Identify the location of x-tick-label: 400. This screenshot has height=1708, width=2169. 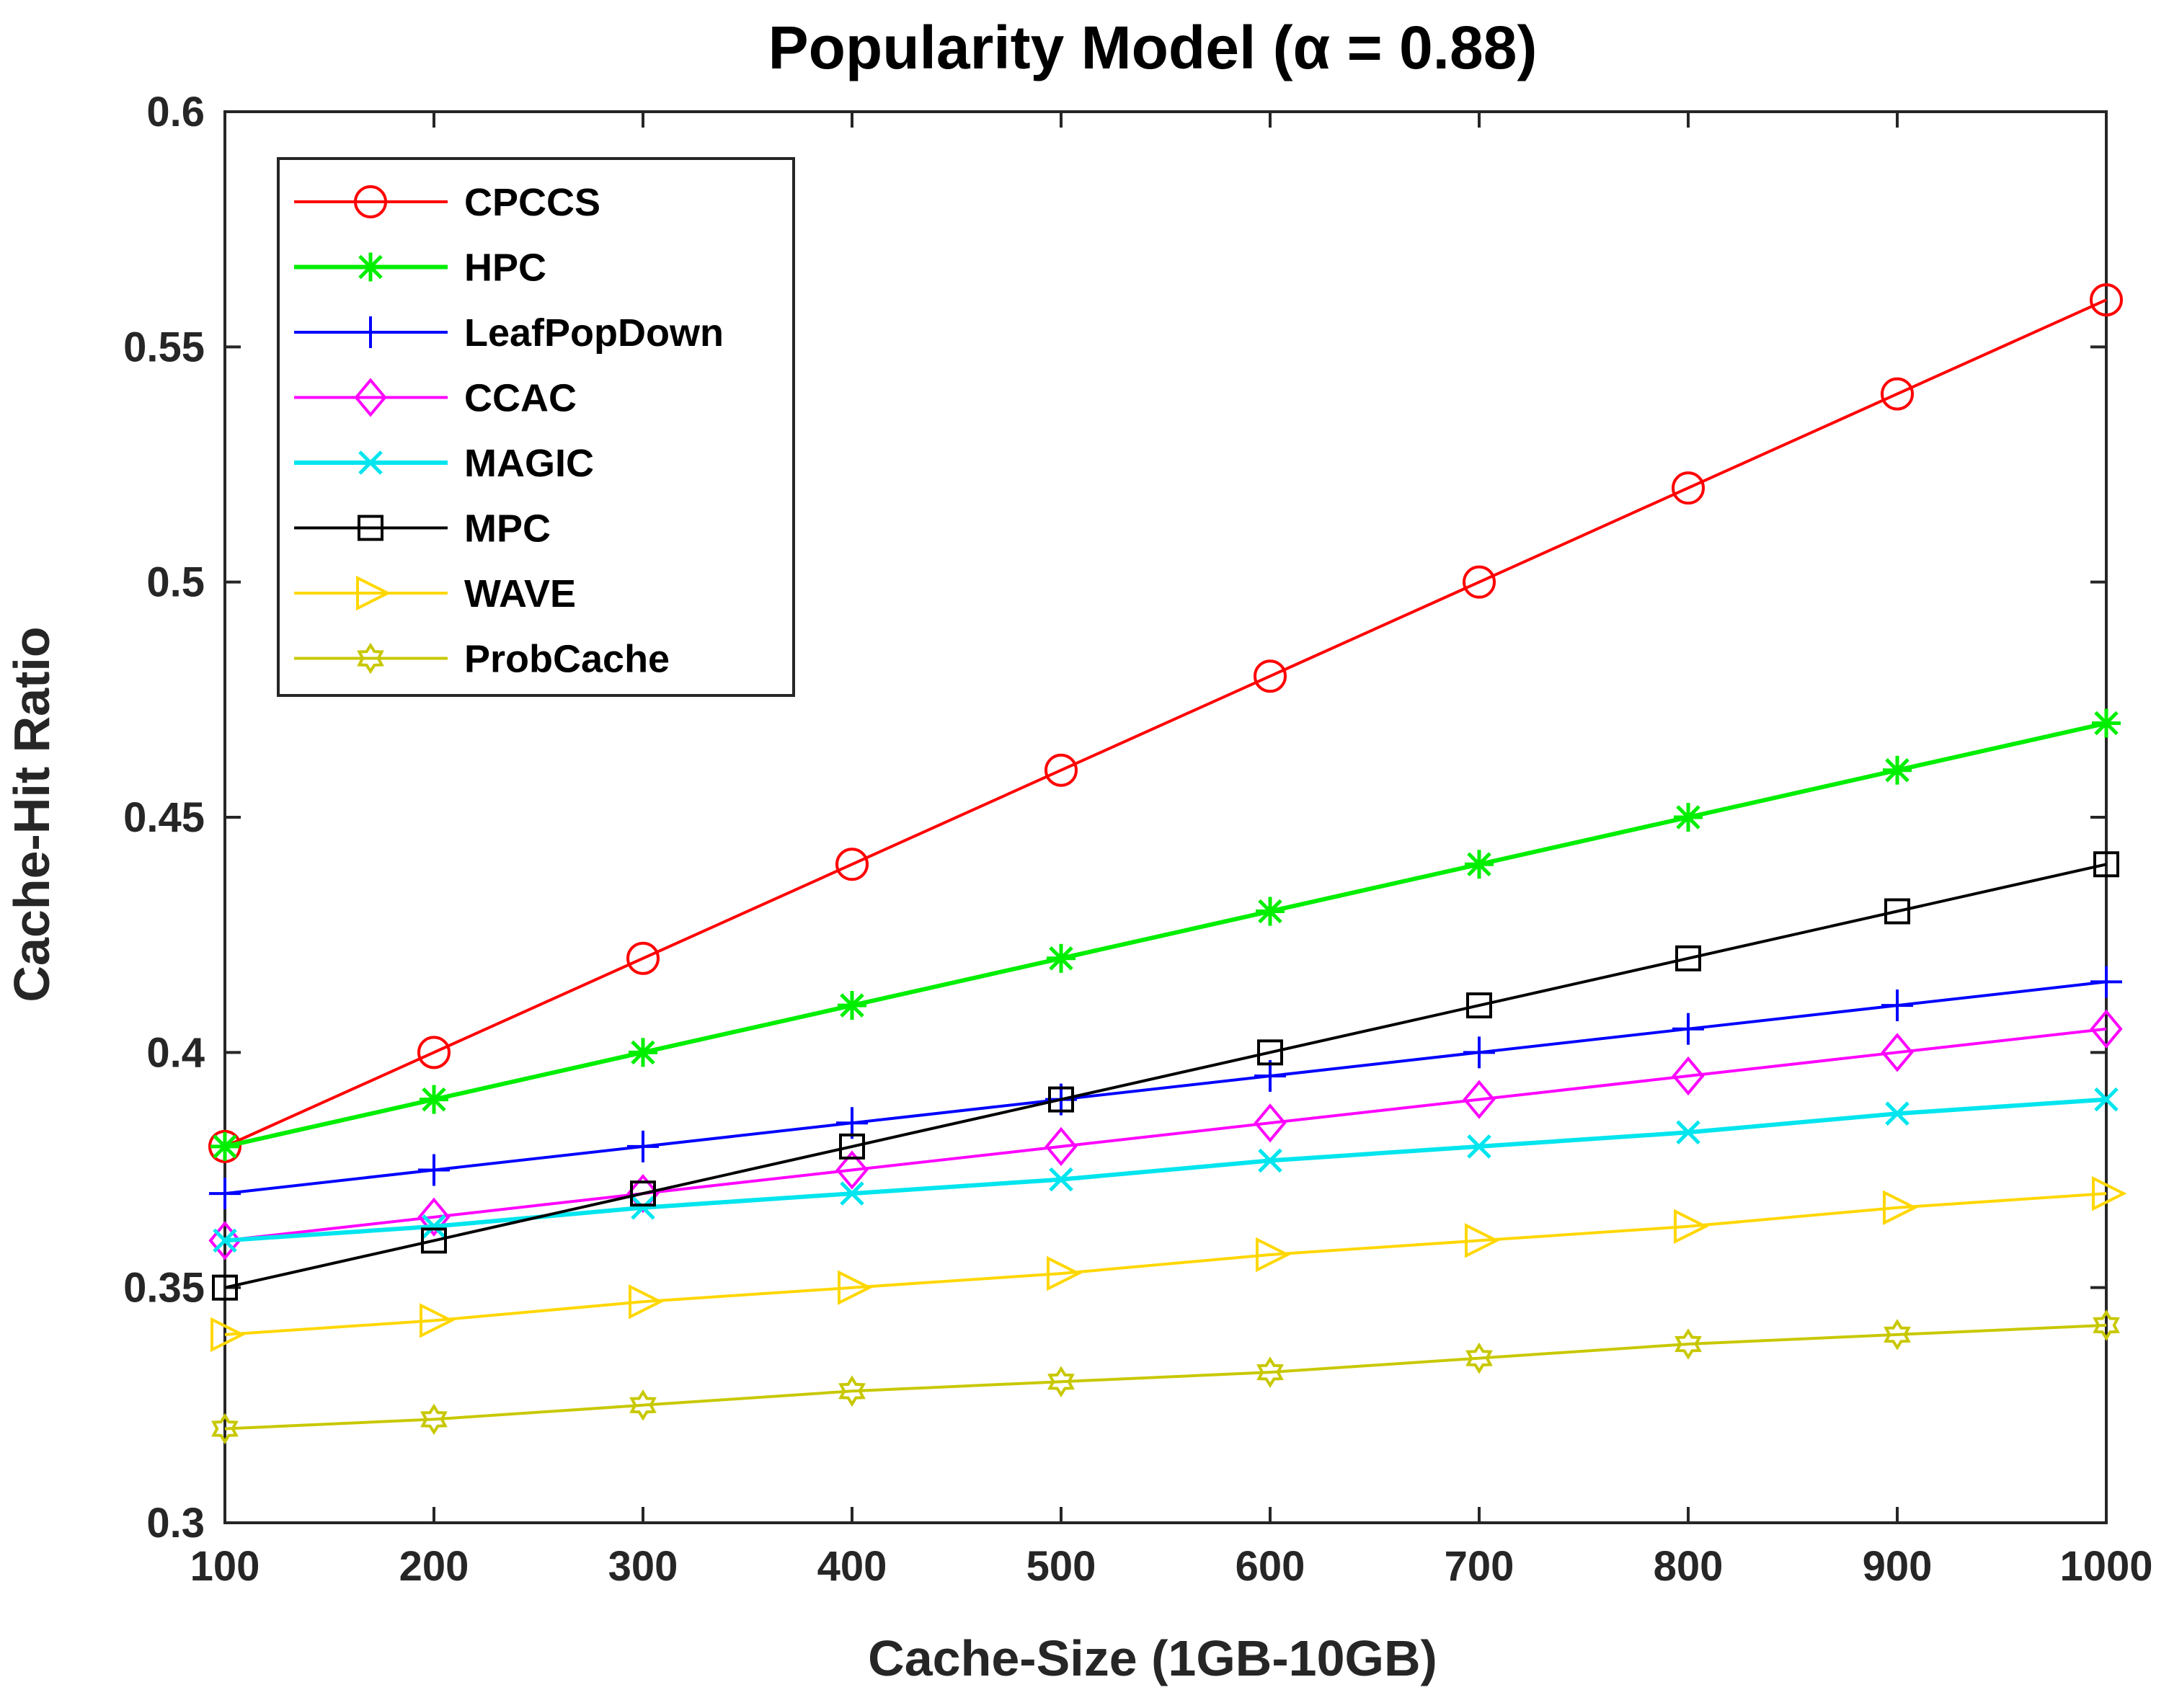
(852, 1566).